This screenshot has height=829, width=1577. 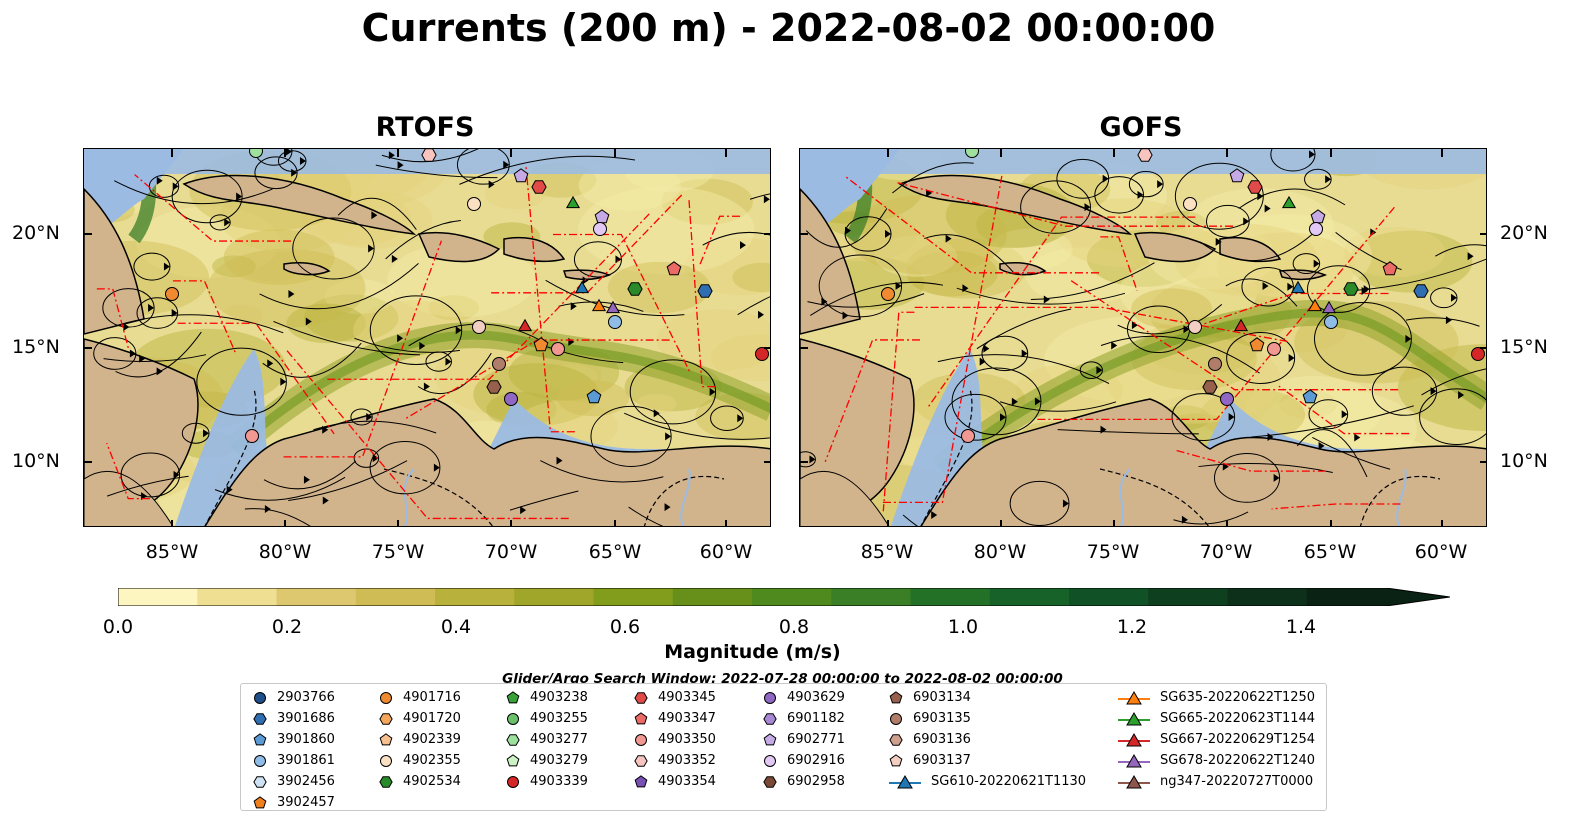 What do you see at coordinates (1237, 781) in the screenshot?
I see `legend-label: ng347-20220727T0000` at bounding box center [1237, 781].